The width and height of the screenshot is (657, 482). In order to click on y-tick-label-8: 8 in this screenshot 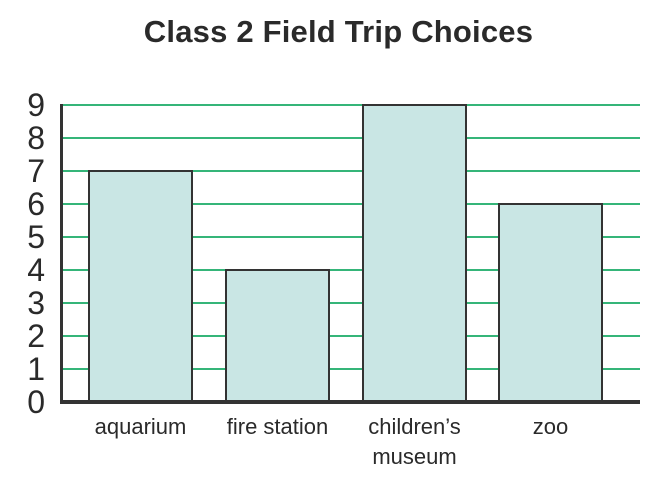, I will do `click(36, 138)`.